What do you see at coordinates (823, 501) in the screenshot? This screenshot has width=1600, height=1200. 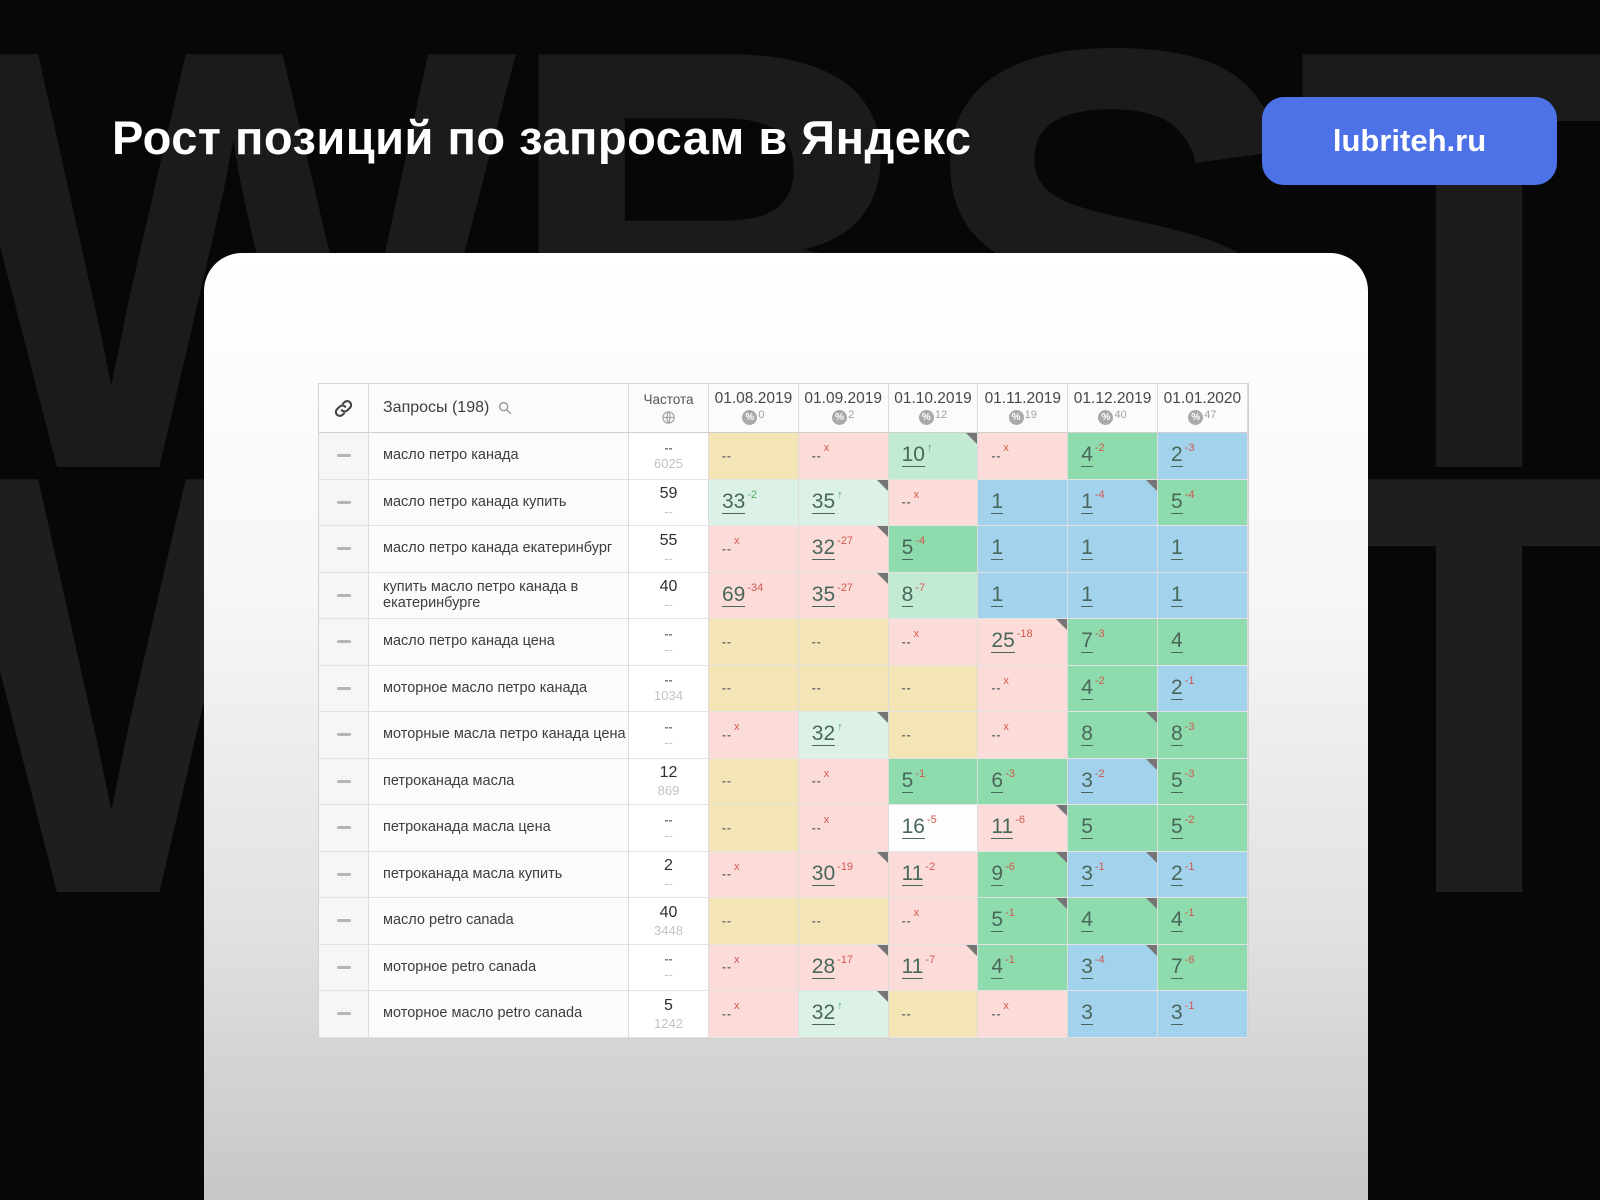 I see `position-value: 35` at bounding box center [823, 501].